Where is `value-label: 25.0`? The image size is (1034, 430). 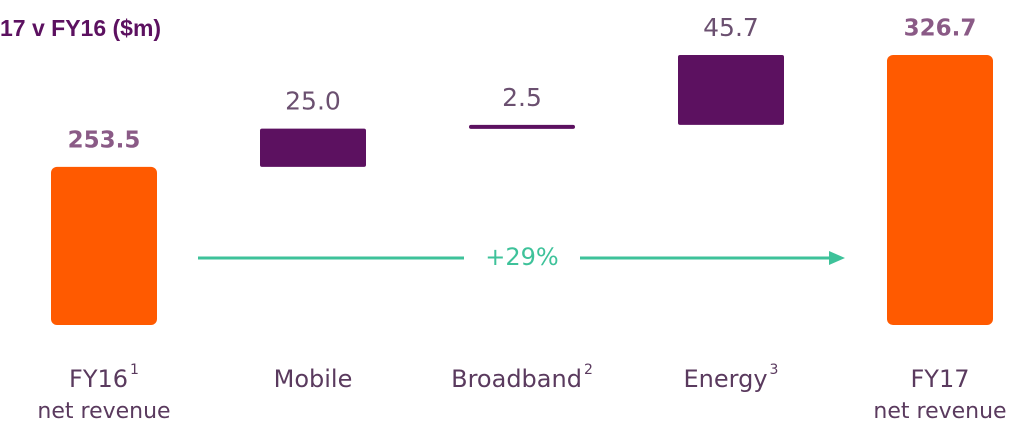
value-label: 25.0 is located at coordinates (313, 101).